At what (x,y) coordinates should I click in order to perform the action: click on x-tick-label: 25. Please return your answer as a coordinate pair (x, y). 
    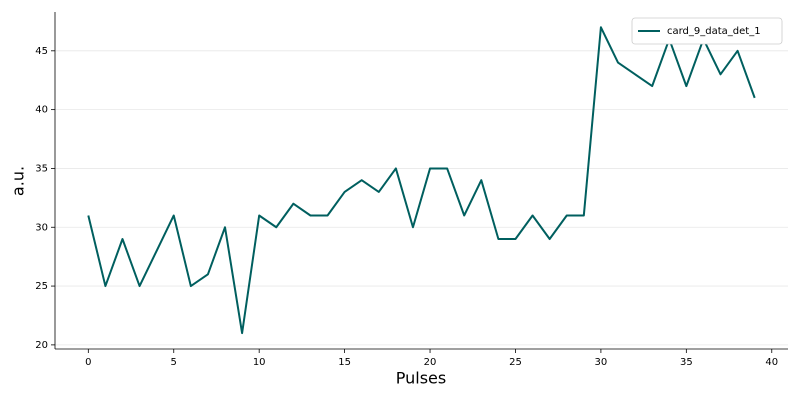
    Looking at the image, I should click on (515, 362).